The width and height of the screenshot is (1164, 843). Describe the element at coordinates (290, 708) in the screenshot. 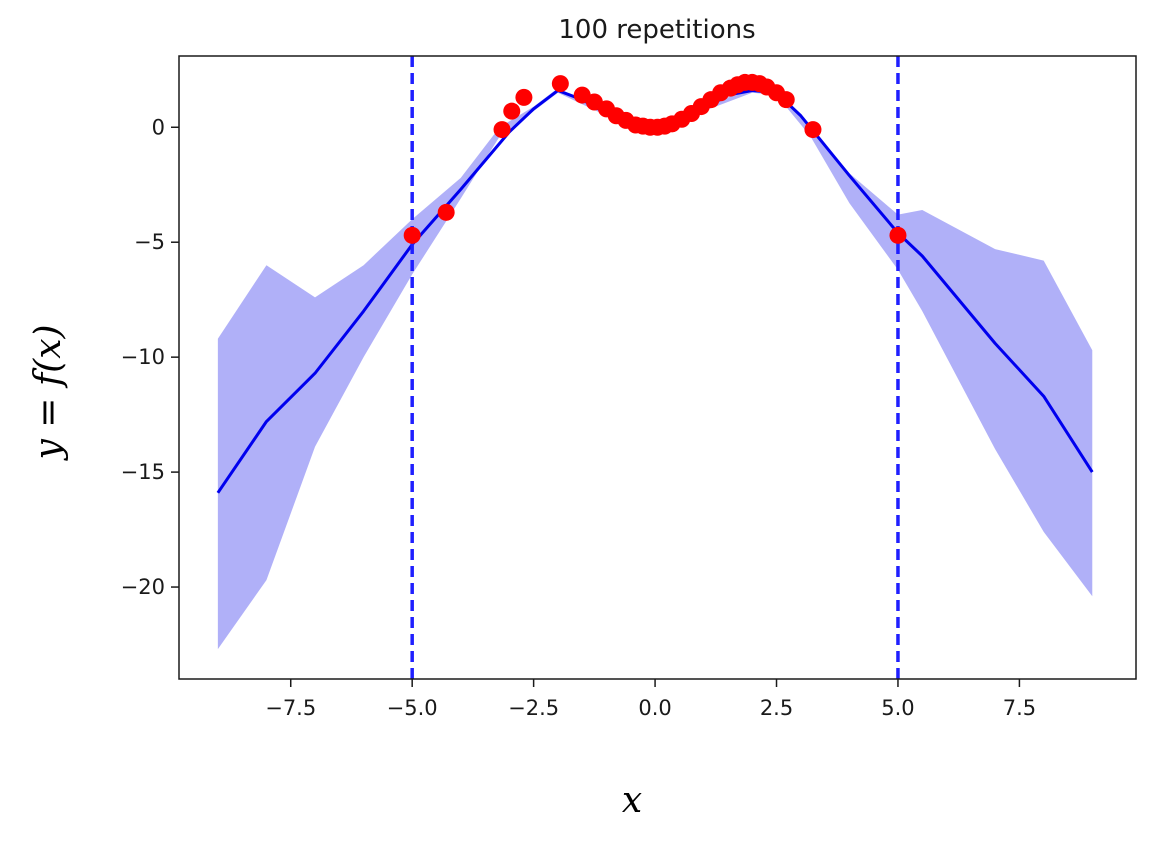

I see `x-tick-label: −7.5` at that location.